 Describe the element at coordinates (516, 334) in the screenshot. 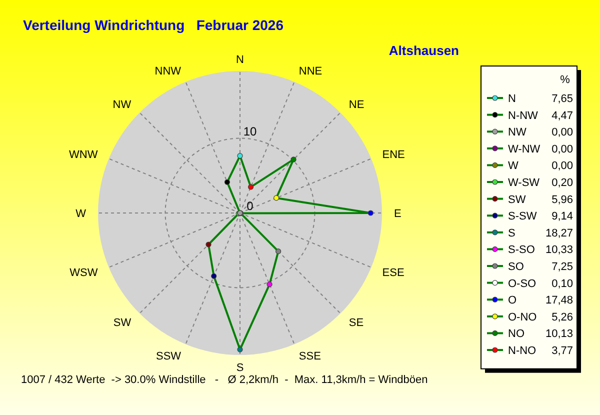

I see `category-label: NO` at that location.